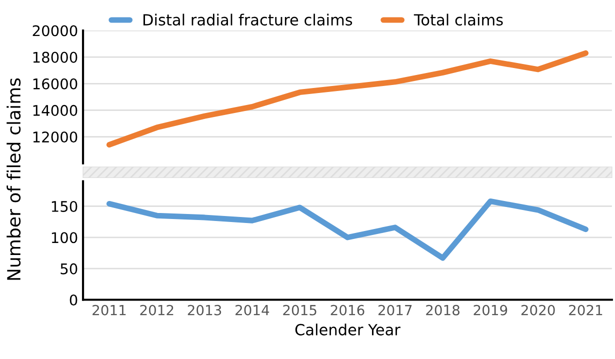  Describe the element at coordinates (157, 310) in the screenshot. I see `x-tick-label: 2012` at that location.